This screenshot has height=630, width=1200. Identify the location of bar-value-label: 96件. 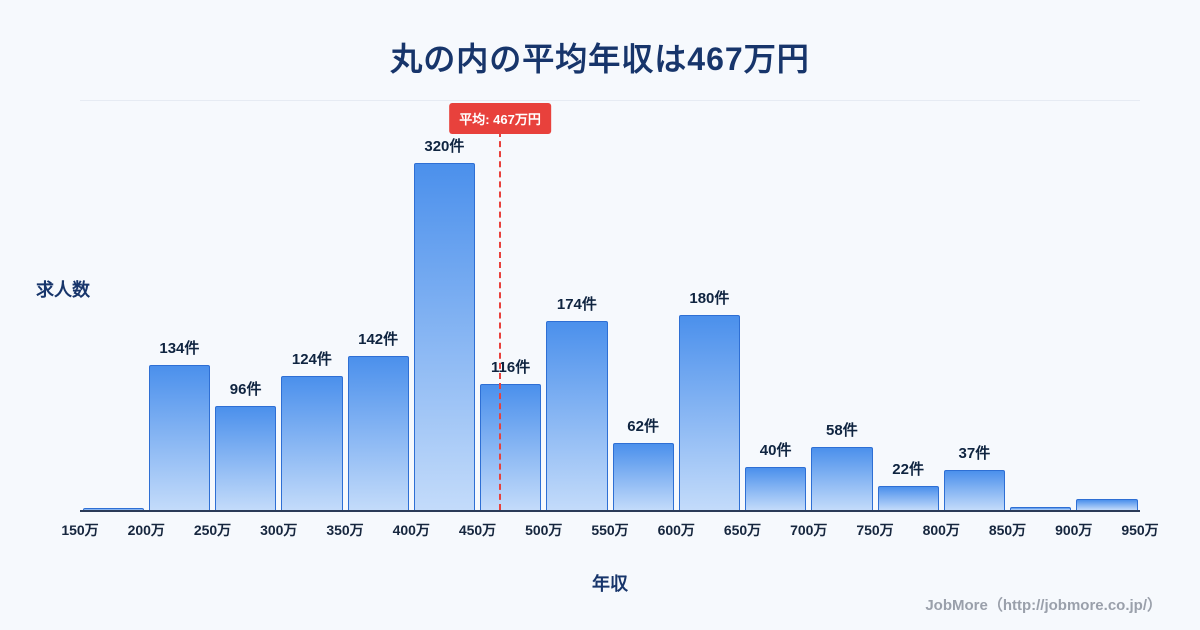
(245, 389).